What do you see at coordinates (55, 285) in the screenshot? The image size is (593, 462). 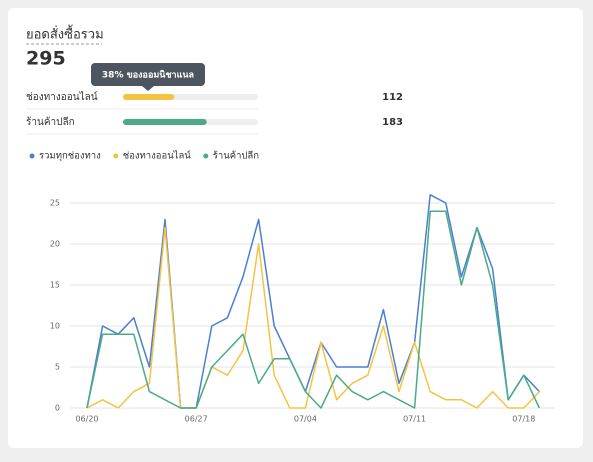 I see `y-tick-label: 15` at bounding box center [55, 285].